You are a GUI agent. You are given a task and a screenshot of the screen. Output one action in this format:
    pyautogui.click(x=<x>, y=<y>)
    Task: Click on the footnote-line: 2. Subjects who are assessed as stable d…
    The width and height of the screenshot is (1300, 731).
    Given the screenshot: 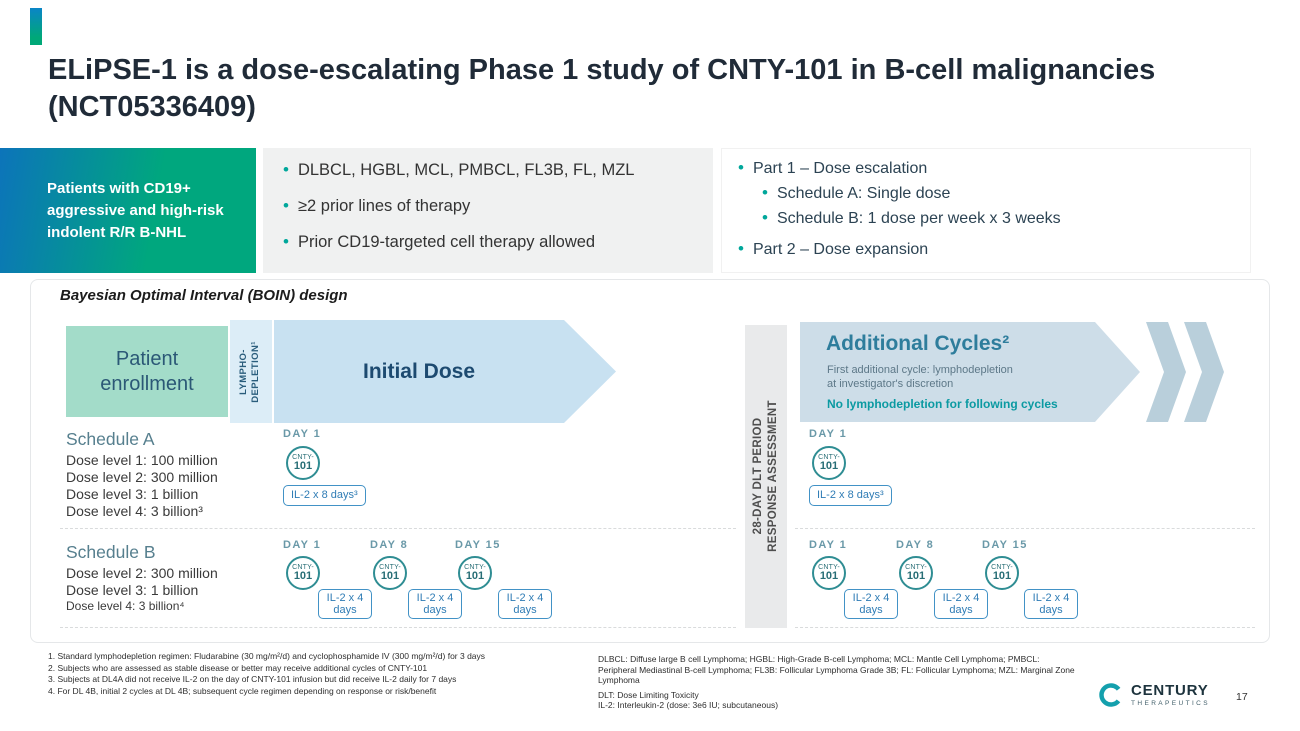 What is the action you would take?
    pyautogui.click(x=238, y=667)
    